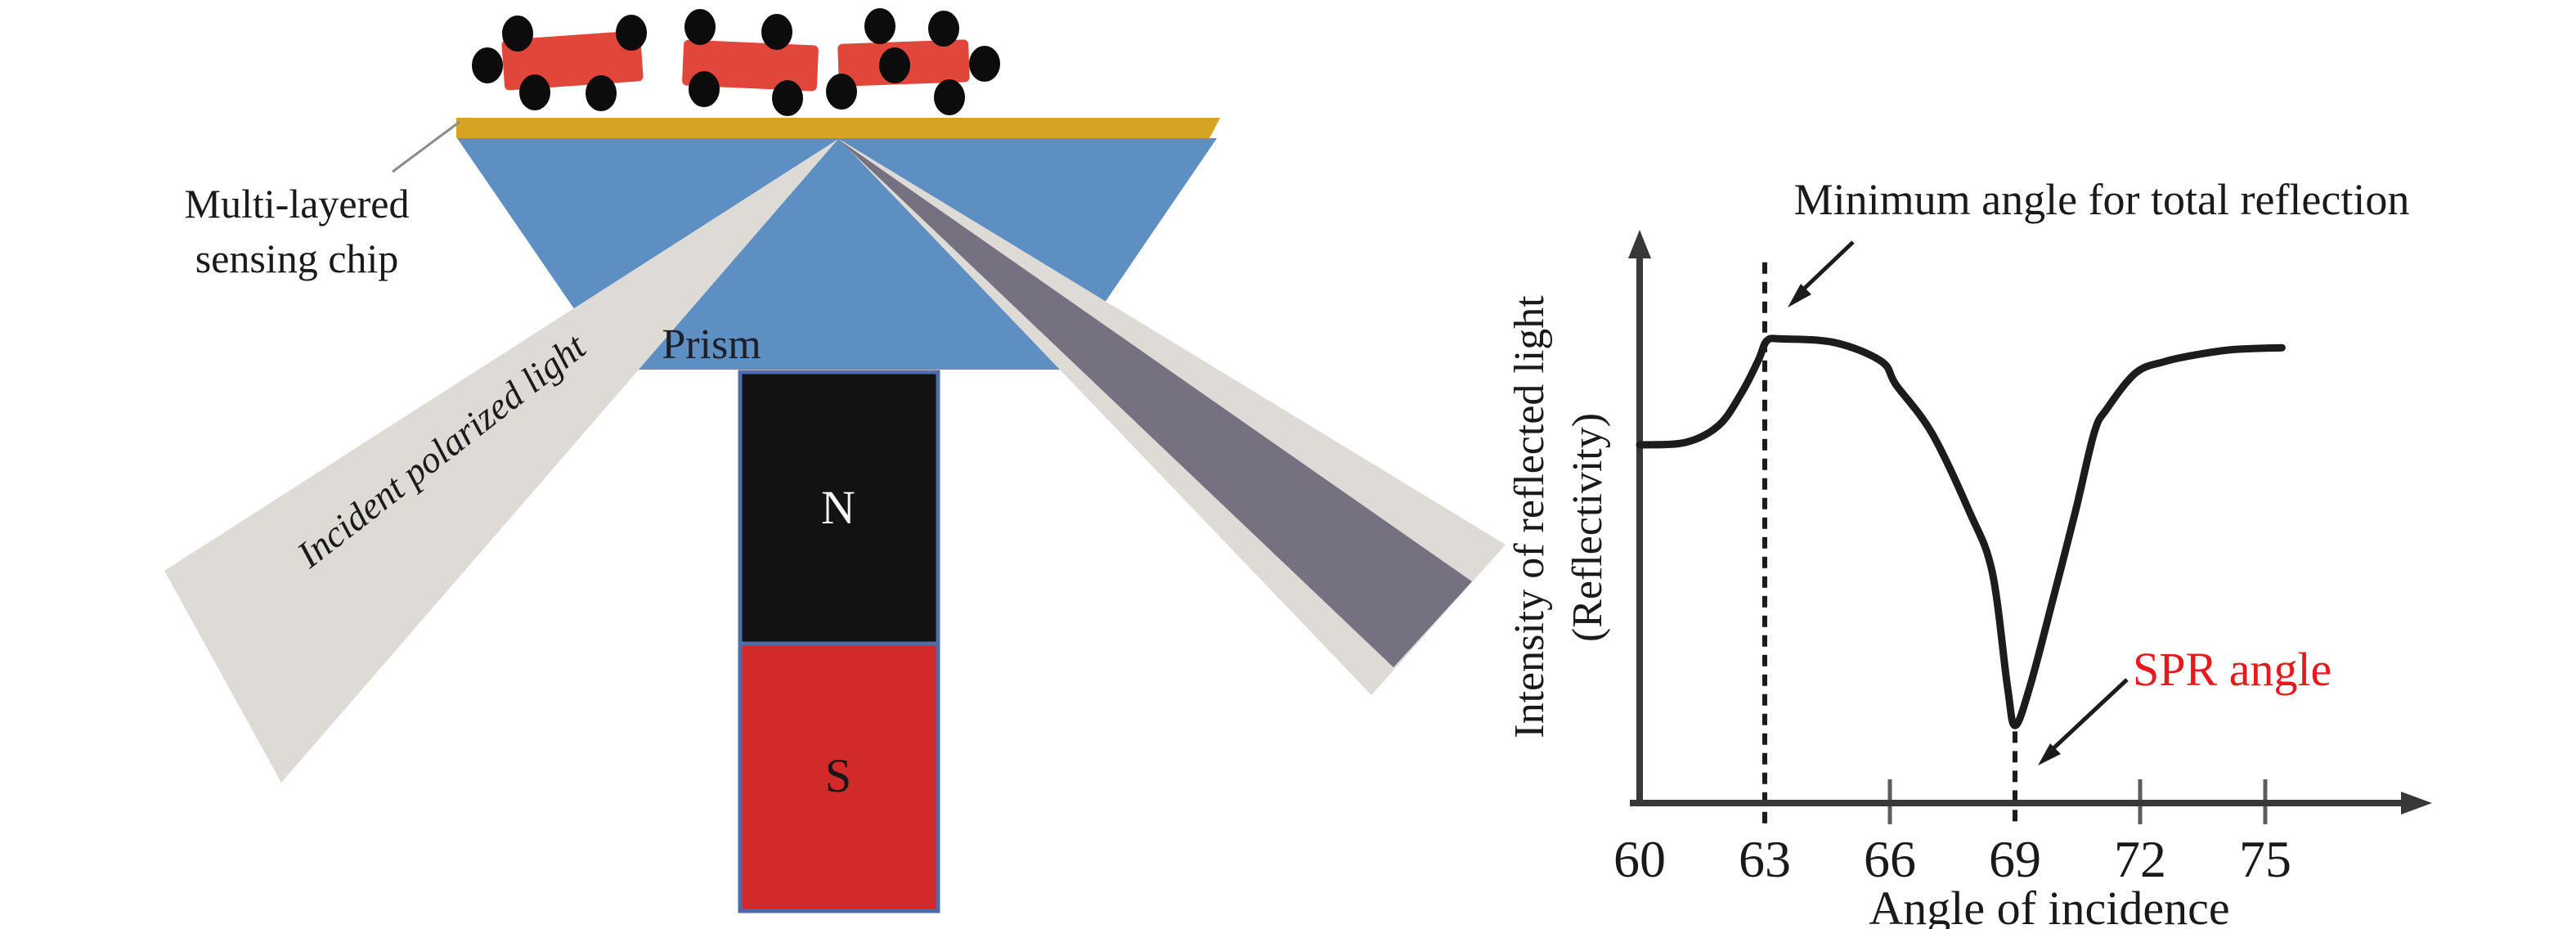  What do you see at coordinates (2102, 199) in the screenshot?
I see `min-angle-annotation: Minimum angle for total reflection` at bounding box center [2102, 199].